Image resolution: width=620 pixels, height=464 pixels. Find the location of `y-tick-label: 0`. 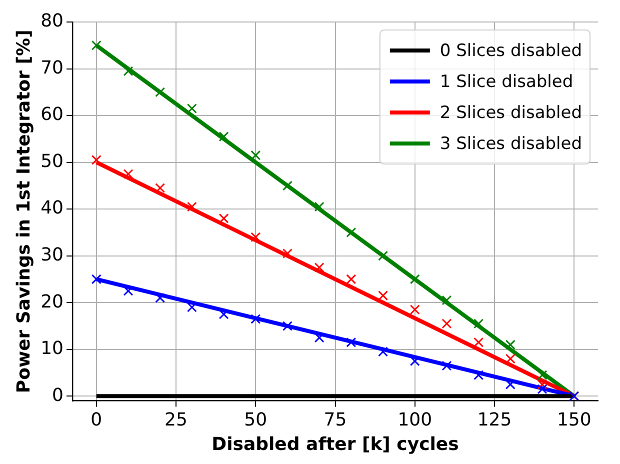

y-tick-label: 0 is located at coordinates (58, 395).